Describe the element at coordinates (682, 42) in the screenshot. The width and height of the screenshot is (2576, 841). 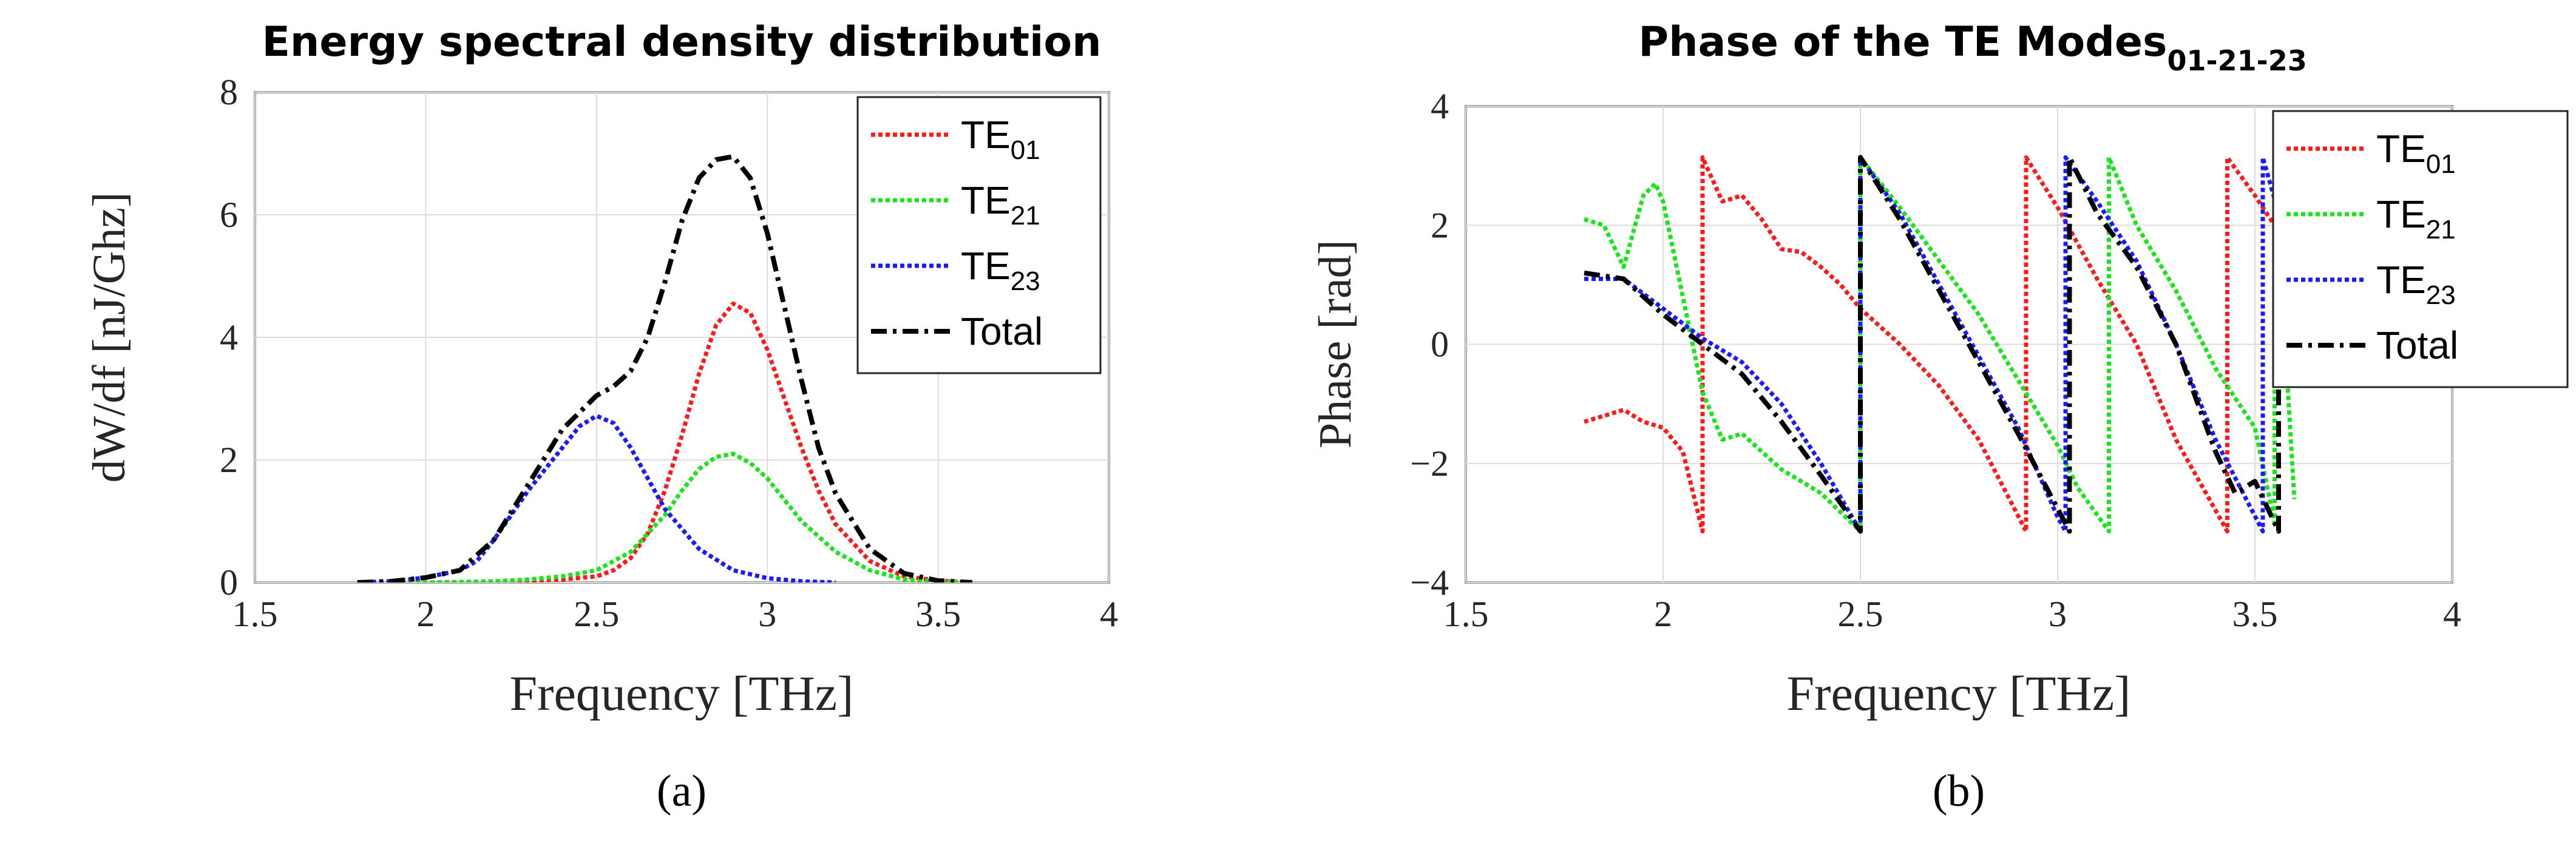
I see `chart-title: Energy spectral density distribution` at that location.